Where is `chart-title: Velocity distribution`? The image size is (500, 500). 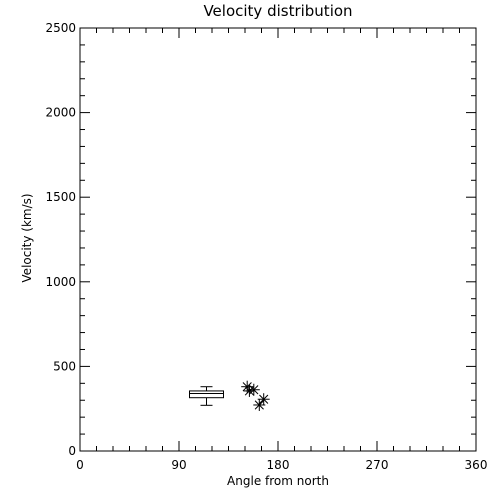
chart-title: Velocity distribution is located at coordinates (277, 11).